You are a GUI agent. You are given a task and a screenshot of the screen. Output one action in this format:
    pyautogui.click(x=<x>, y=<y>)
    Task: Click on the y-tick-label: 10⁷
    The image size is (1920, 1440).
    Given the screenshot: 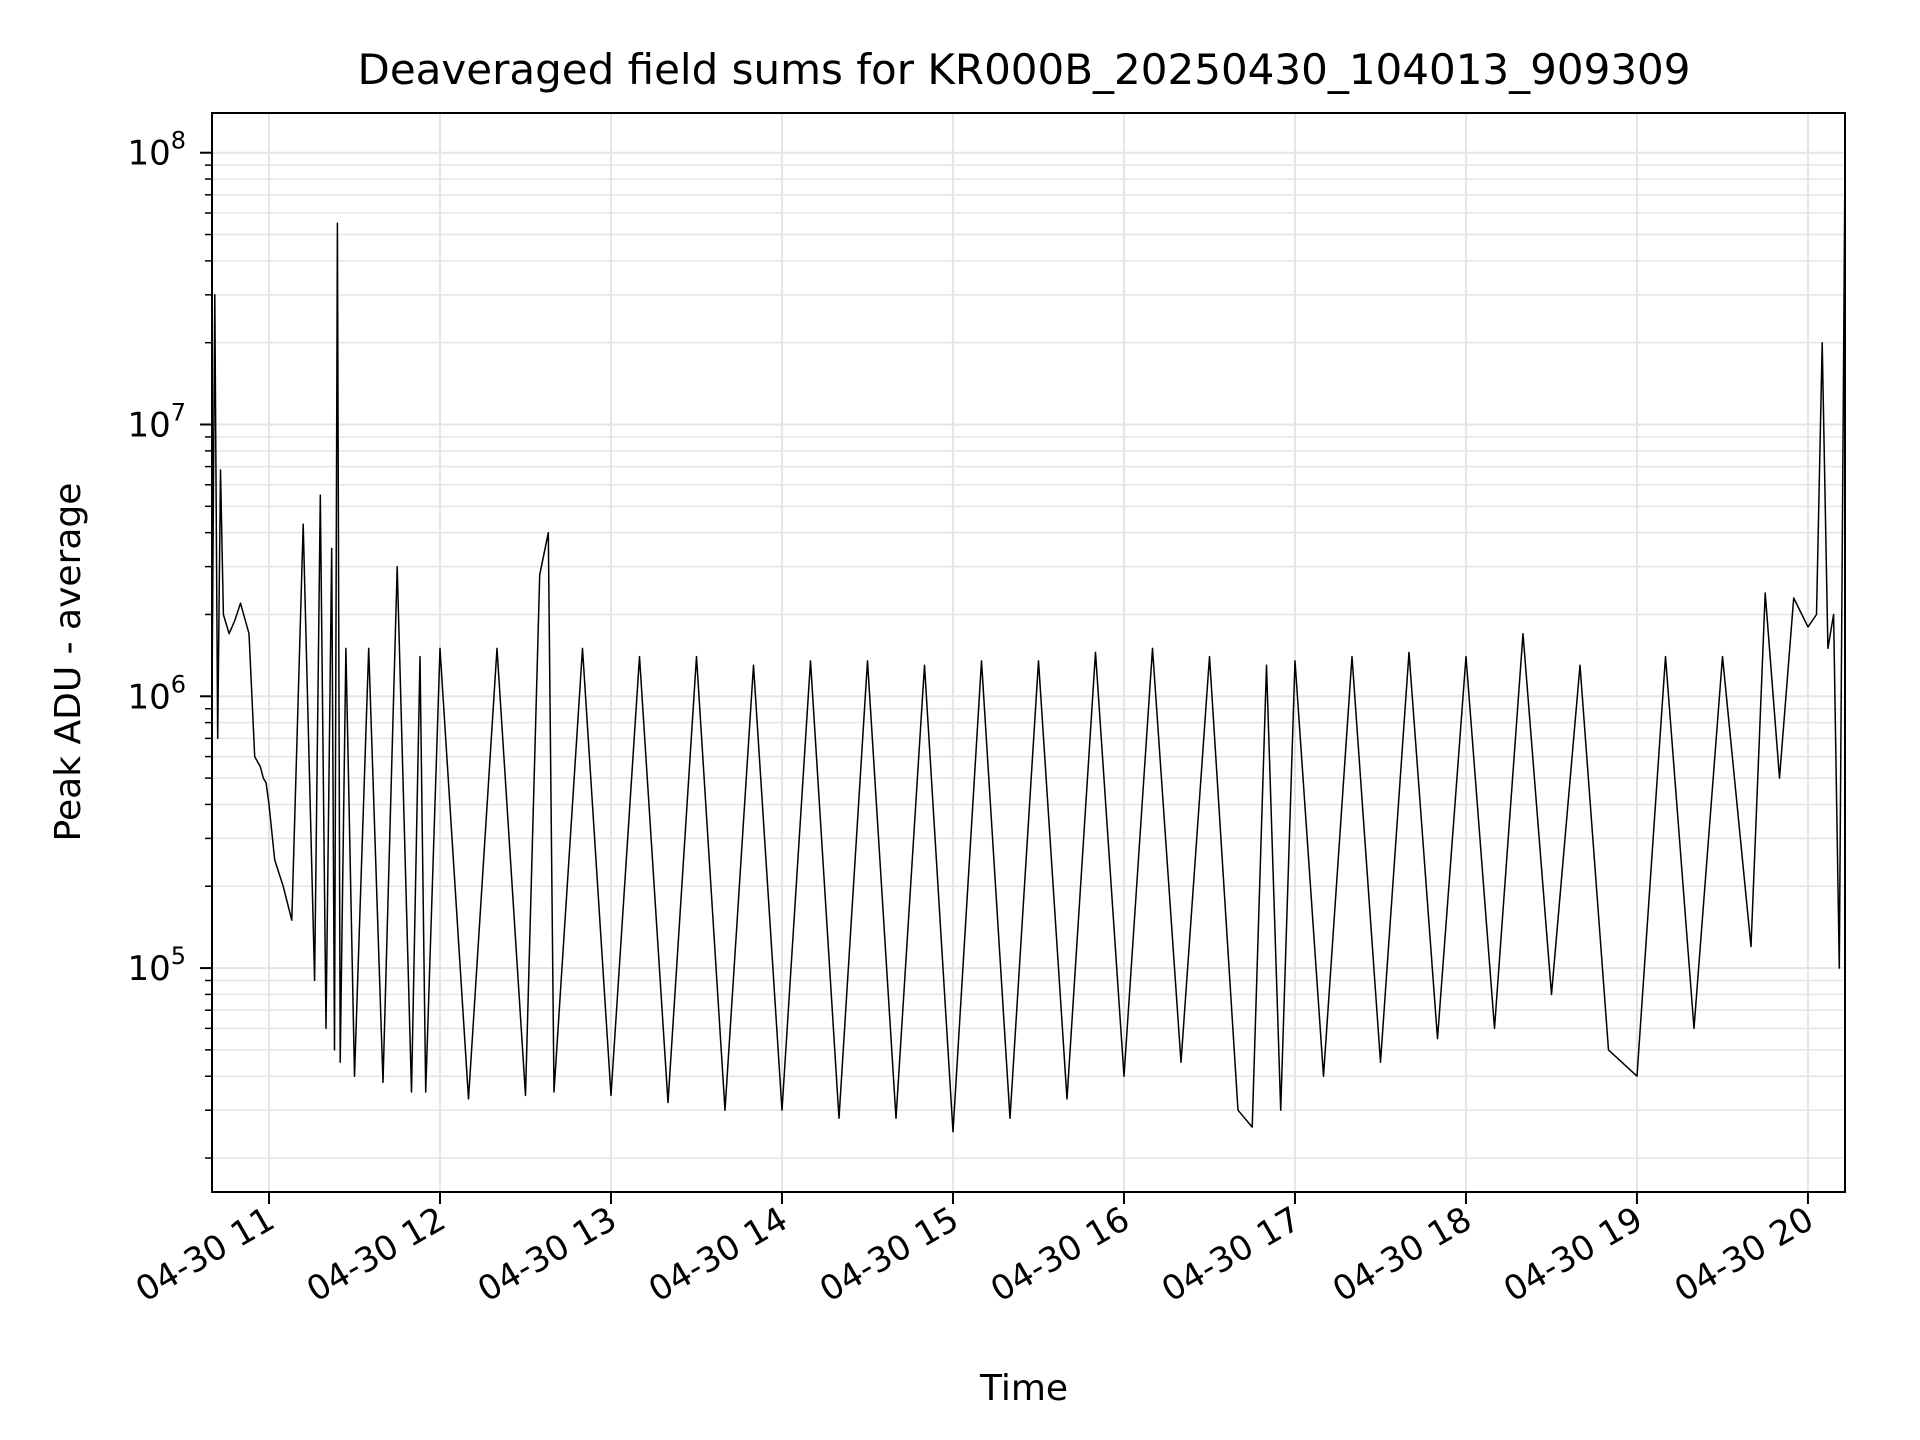 What is the action you would take?
    pyautogui.click(x=156, y=422)
    